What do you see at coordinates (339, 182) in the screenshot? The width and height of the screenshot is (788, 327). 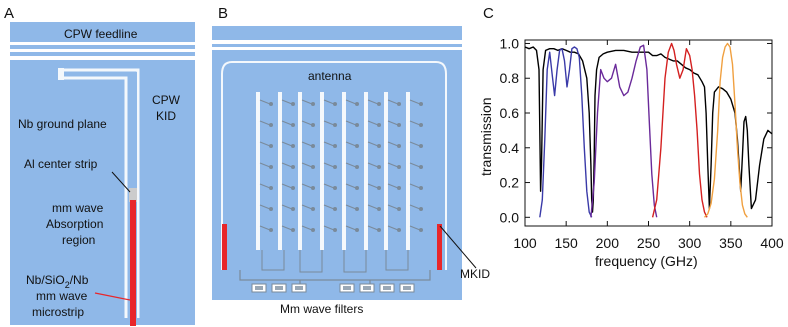 I see `antenna-slot-array` at bounding box center [339, 182].